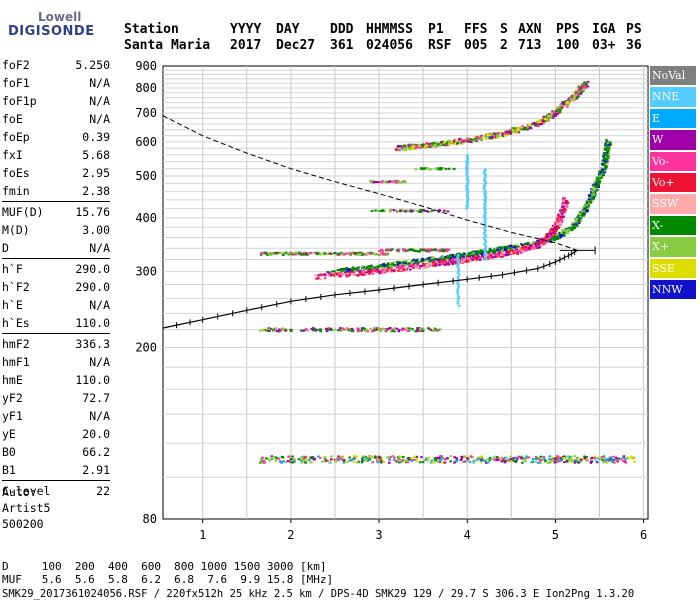 This screenshot has height=601, width=700. I want to click on legend-item-vo: Vo+, so click(673, 182).